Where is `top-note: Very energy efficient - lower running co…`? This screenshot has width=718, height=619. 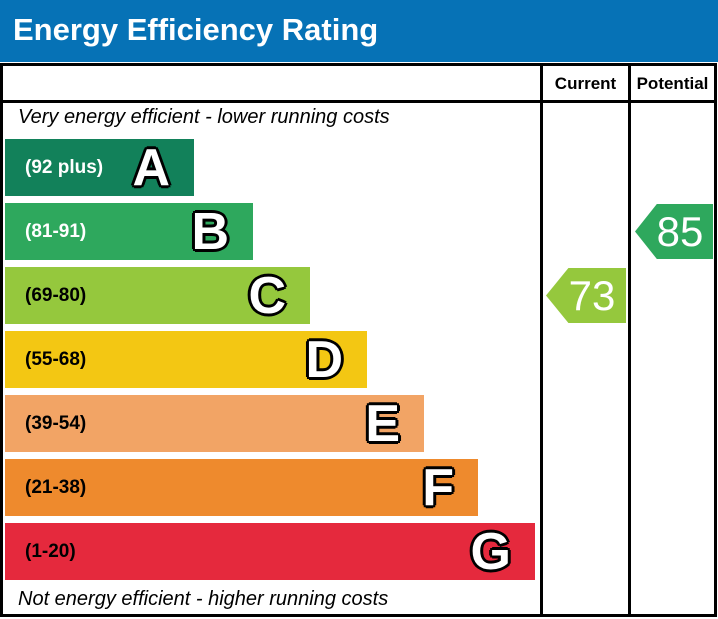 top-note: Very energy efficient - lower running co… is located at coordinates (204, 117).